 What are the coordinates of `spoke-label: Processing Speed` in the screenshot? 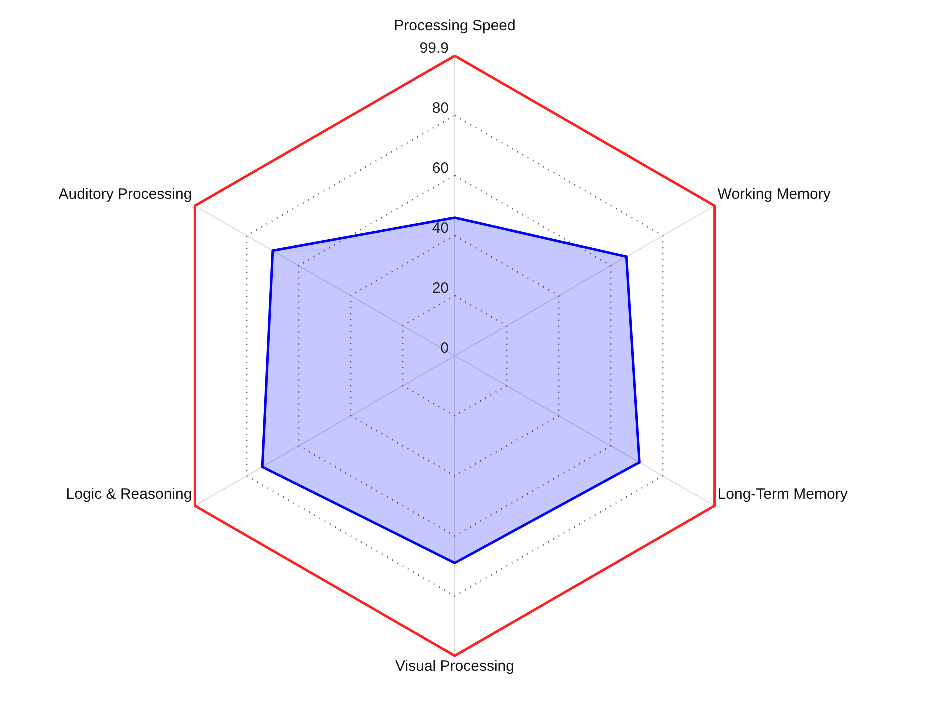 It's located at (455, 26).